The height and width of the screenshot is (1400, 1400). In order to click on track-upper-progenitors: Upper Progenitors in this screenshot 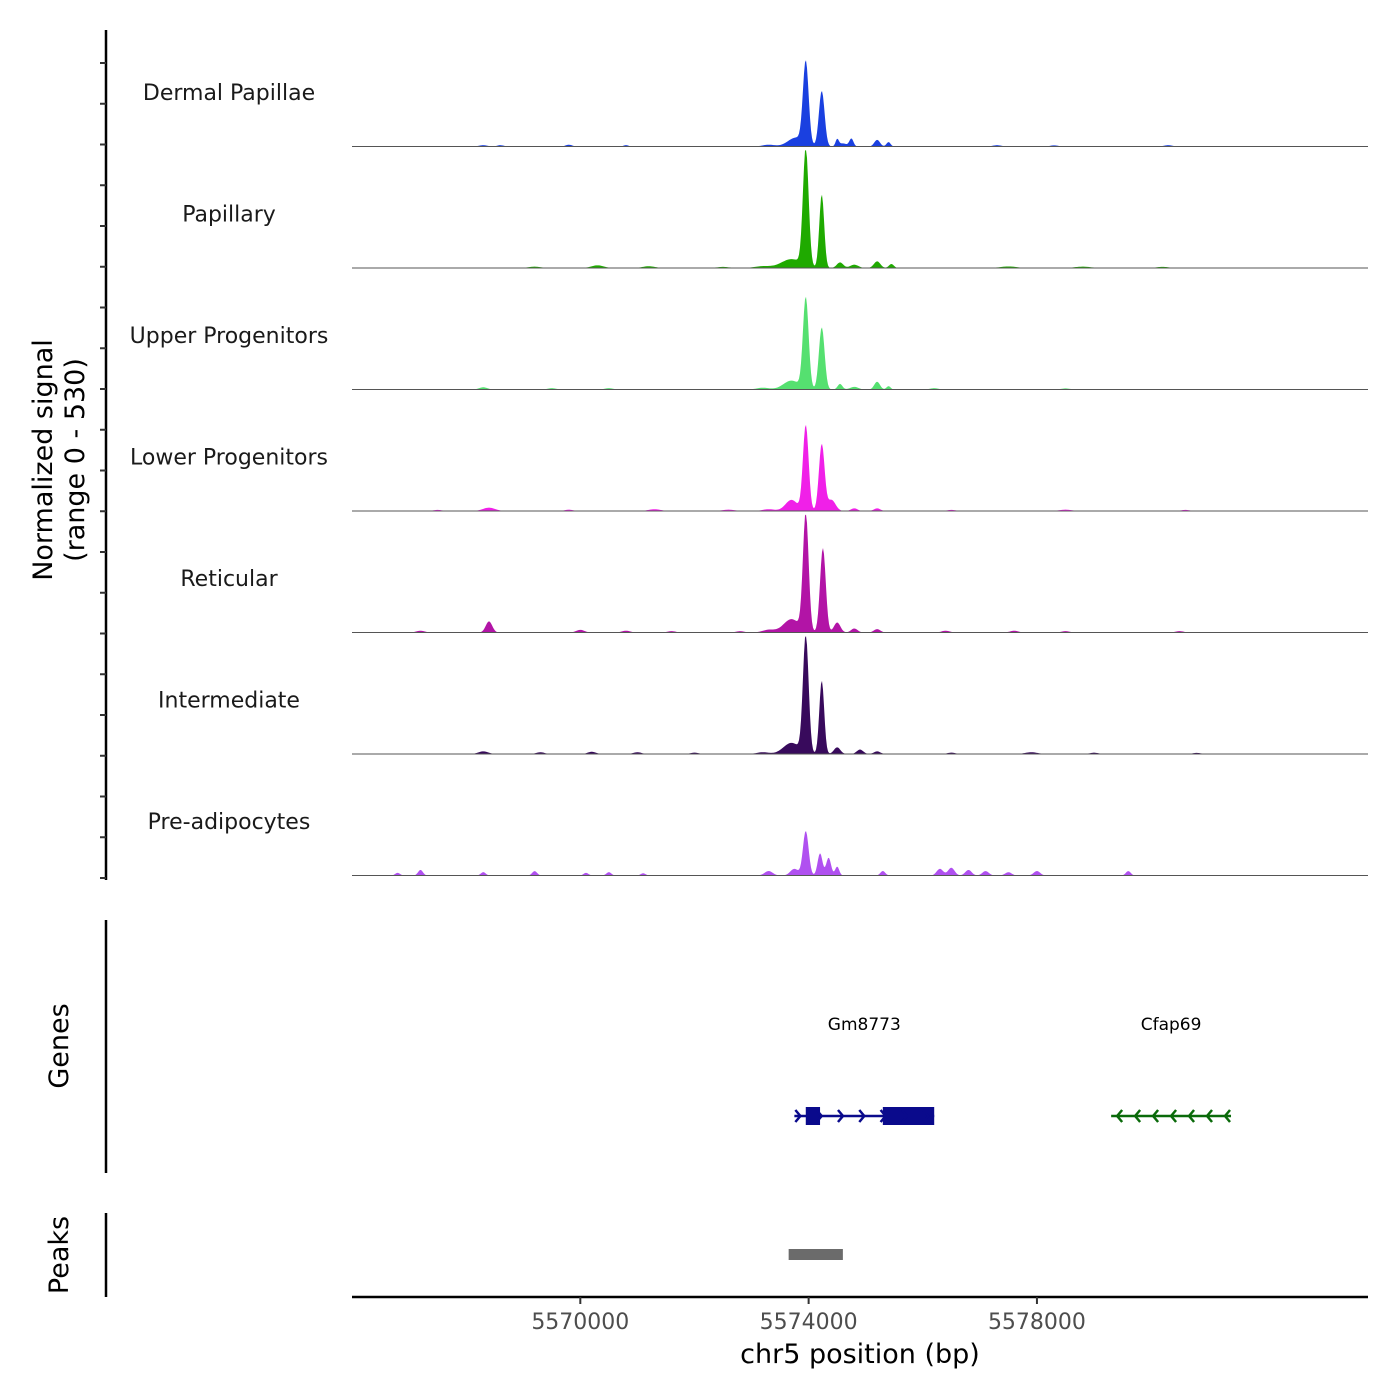, I will do `click(749, 343)`.